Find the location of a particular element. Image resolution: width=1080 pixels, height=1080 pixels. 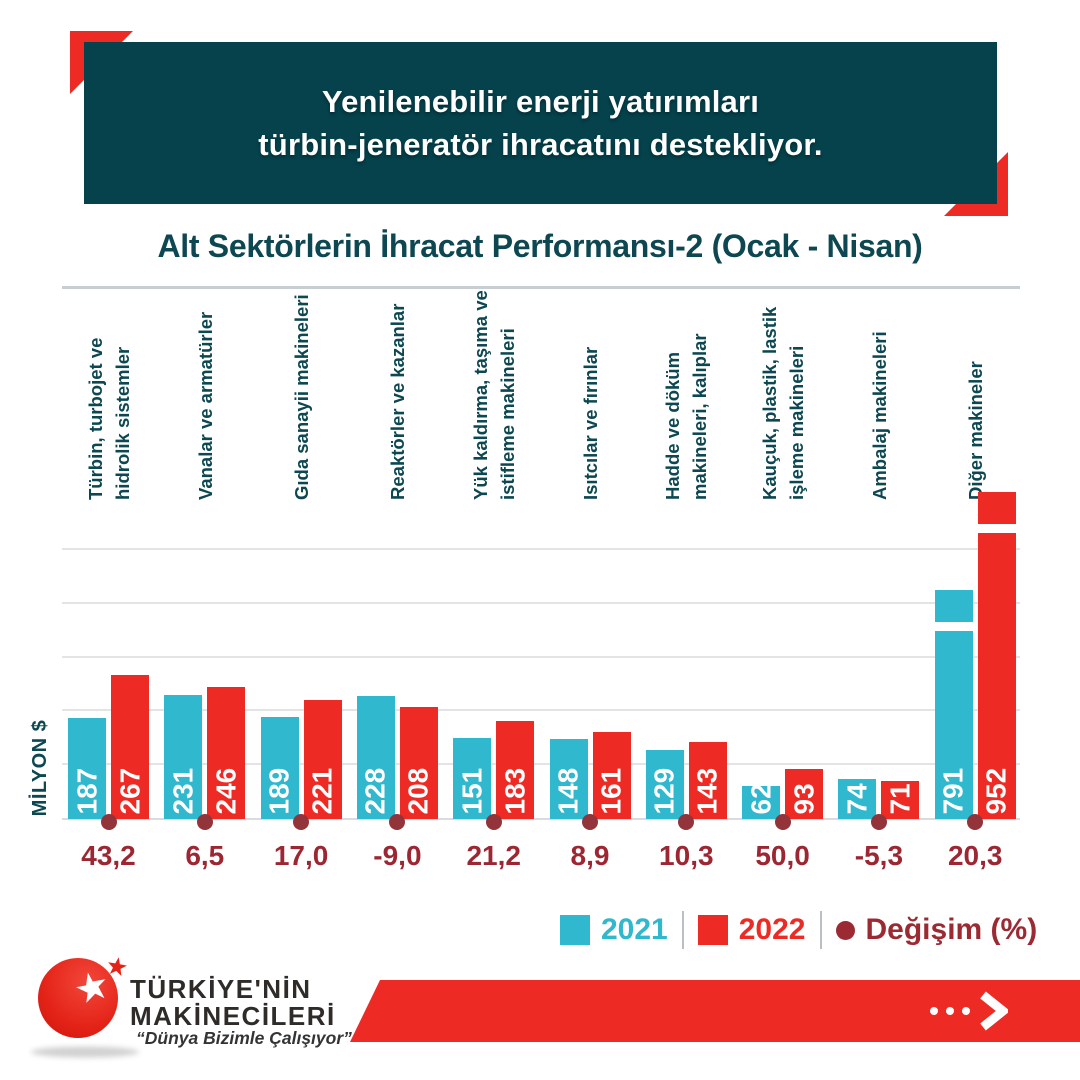

chart-legend: 2021 2022 Değişim (%) is located at coordinates (798, 930).